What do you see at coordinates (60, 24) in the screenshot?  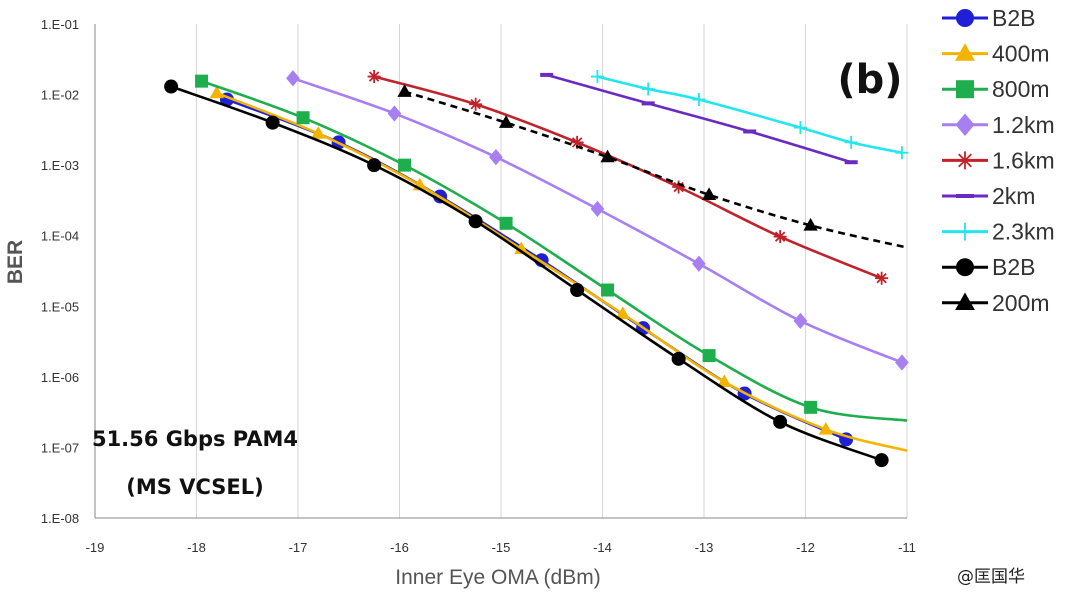 I see `y-tick-label: 1.E-01` at bounding box center [60, 24].